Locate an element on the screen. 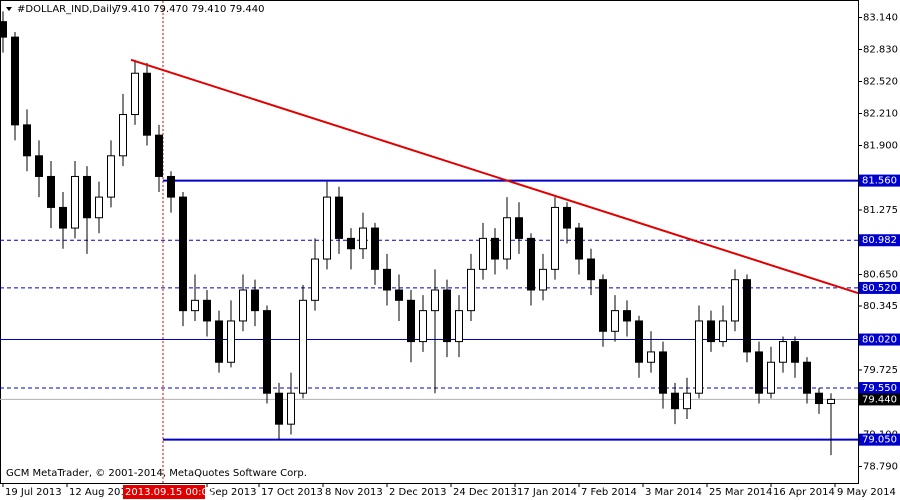  level-label: 80.520 is located at coordinates (879, 288).